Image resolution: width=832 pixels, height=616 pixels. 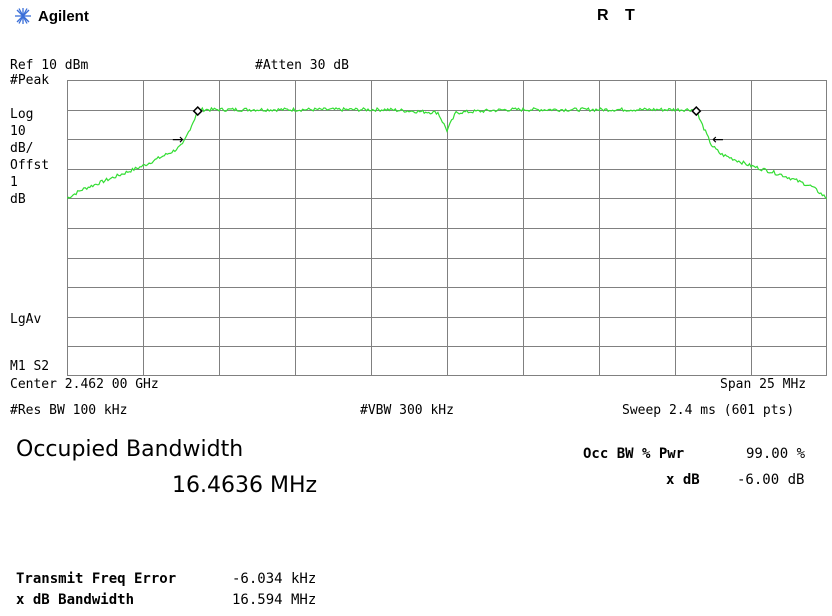 What do you see at coordinates (776, 454) in the screenshot?
I see `occ-bw-pct-value: 99.00 %` at bounding box center [776, 454].